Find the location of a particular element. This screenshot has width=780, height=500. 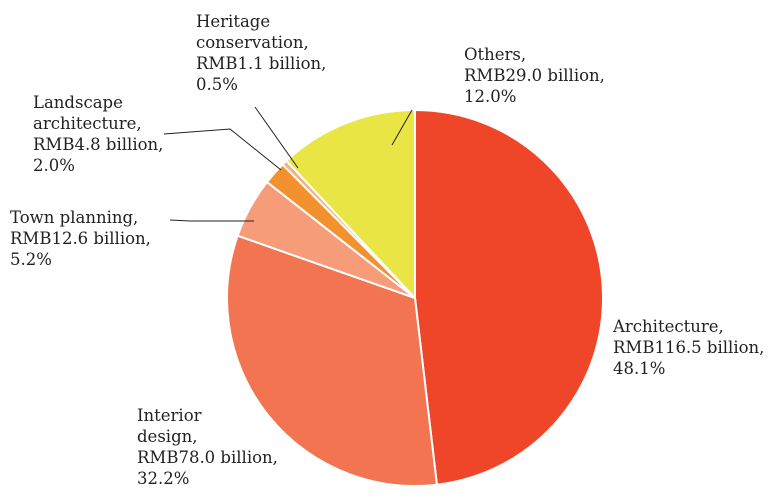

leader-line-town-planning is located at coordinates (211, 220).